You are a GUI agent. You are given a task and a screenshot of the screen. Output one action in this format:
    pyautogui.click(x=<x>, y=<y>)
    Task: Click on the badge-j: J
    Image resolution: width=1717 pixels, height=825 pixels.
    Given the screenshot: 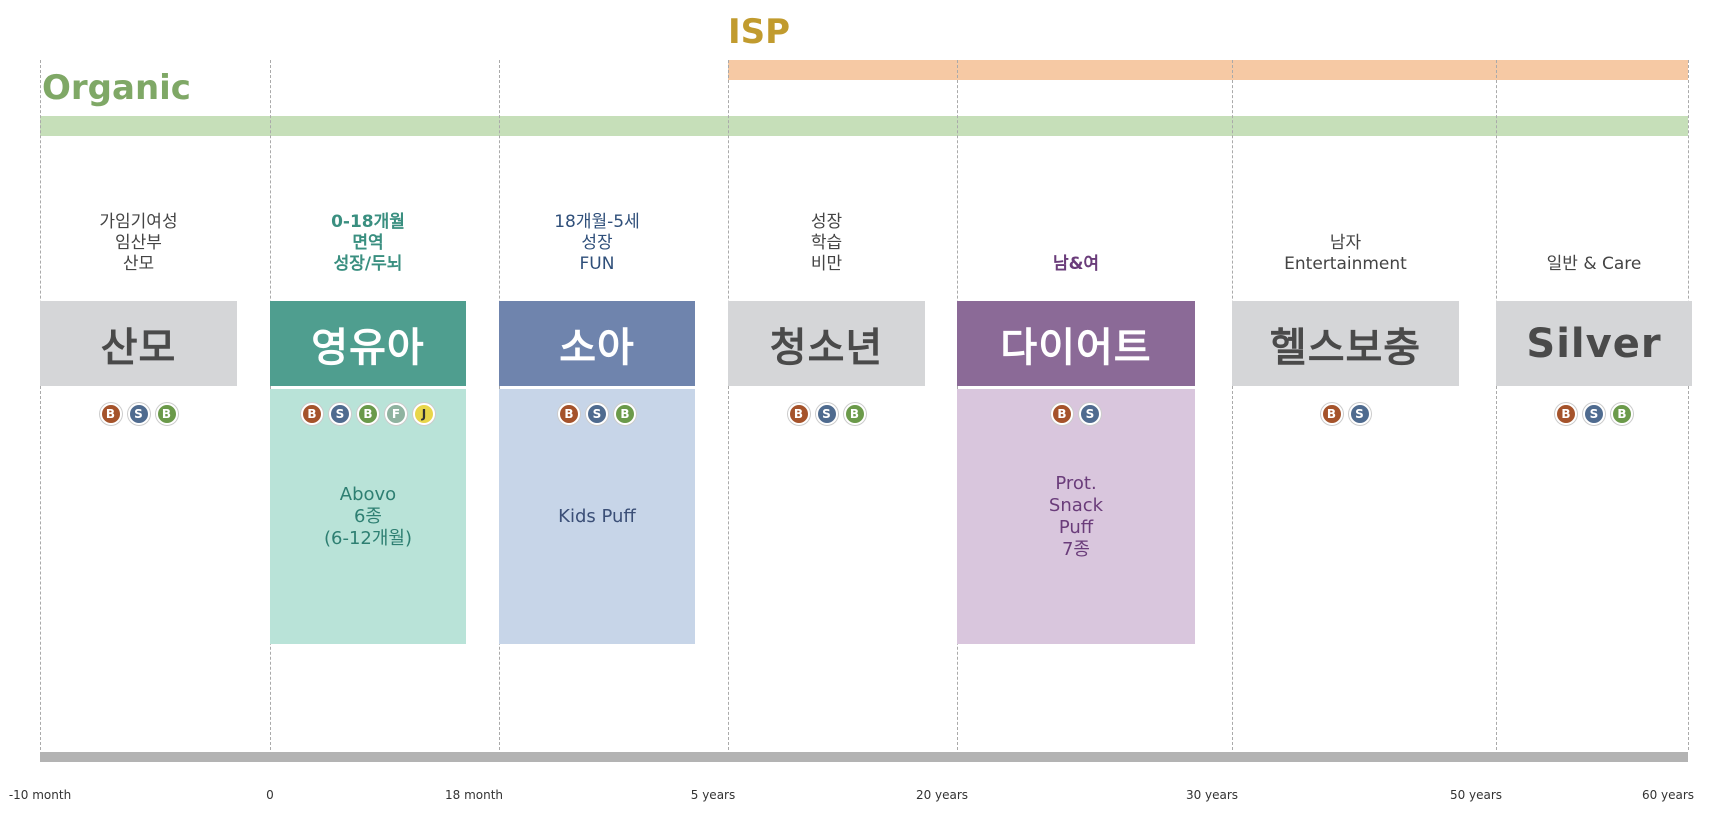 What is the action you would take?
    pyautogui.click(x=424, y=414)
    